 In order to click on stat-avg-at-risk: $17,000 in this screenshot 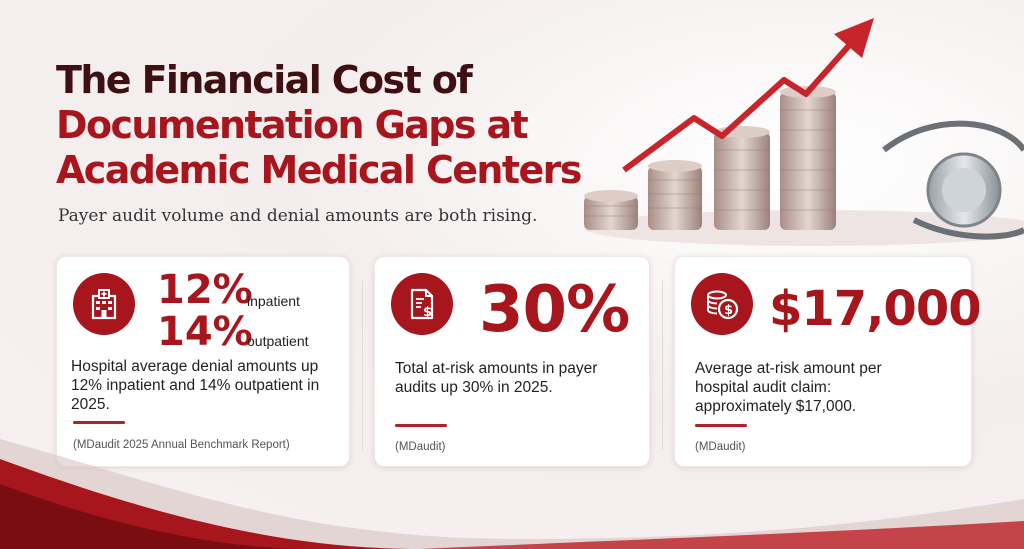, I will do `click(875, 309)`.